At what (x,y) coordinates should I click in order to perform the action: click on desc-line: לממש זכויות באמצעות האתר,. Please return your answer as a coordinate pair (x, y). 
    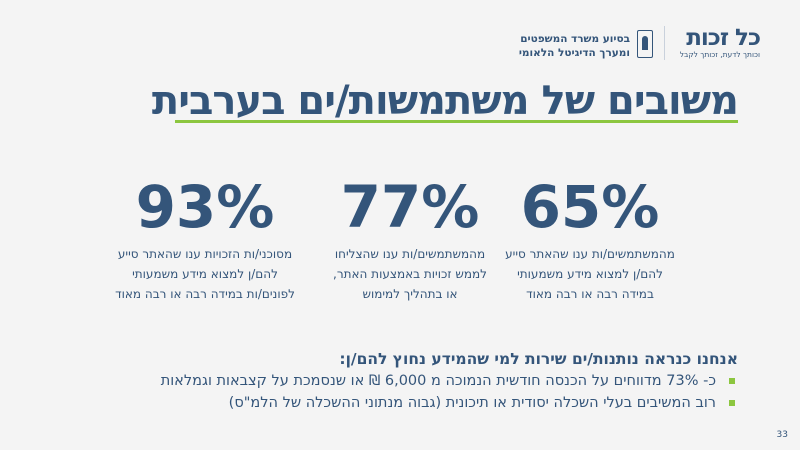
    Looking at the image, I should click on (410, 274).